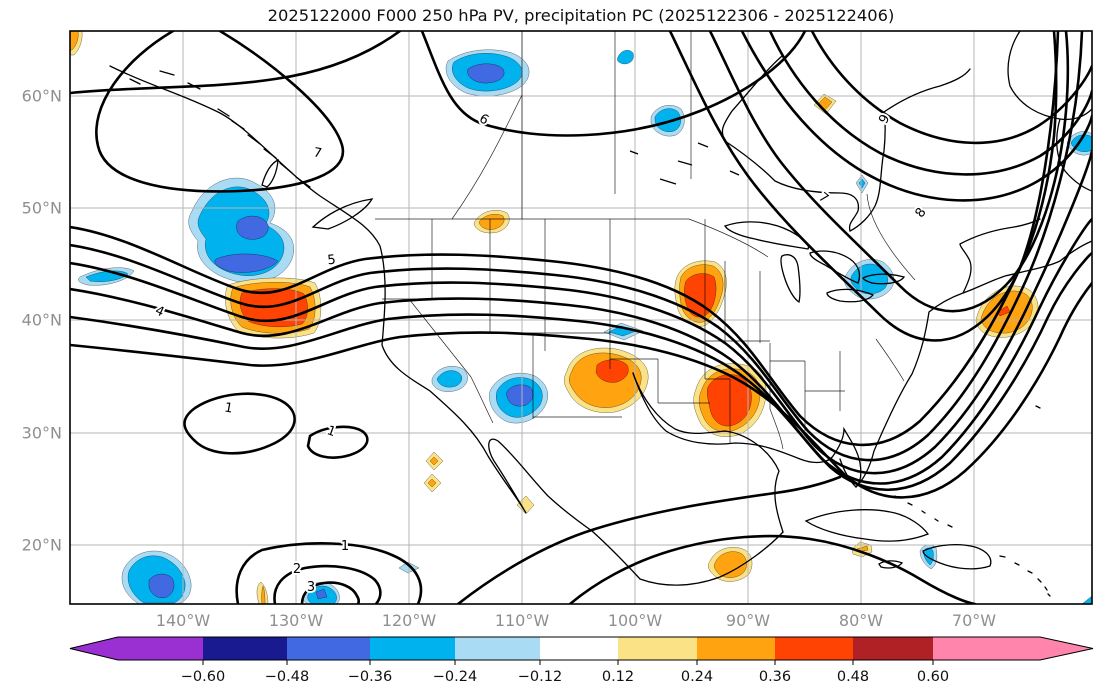 The height and width of the screenshot is (698, 1105). Describe the element at coordinates (974, 620) in the screenshot. I see `lon-tick-label: 70°W` at that location.